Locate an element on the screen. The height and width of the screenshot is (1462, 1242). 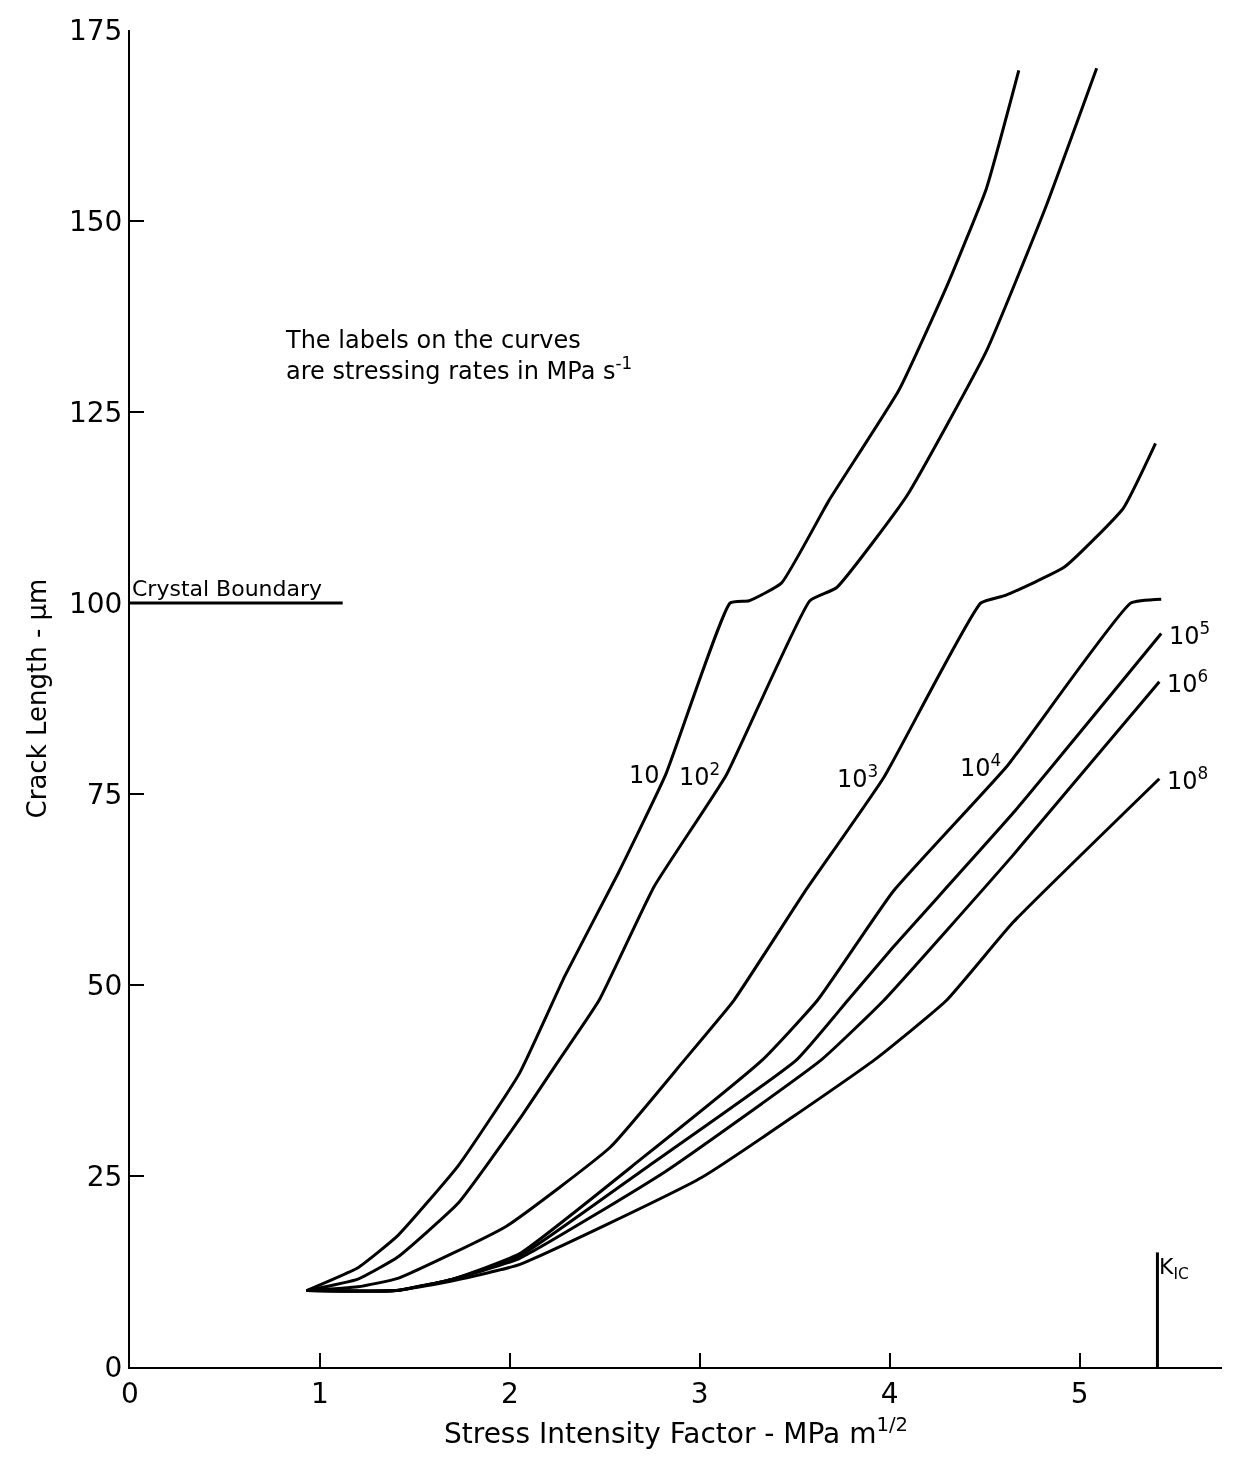
annotation: The labels on the curves are stressing rates in MPa s$^{-1}$ is located at coordinates (459, 356).